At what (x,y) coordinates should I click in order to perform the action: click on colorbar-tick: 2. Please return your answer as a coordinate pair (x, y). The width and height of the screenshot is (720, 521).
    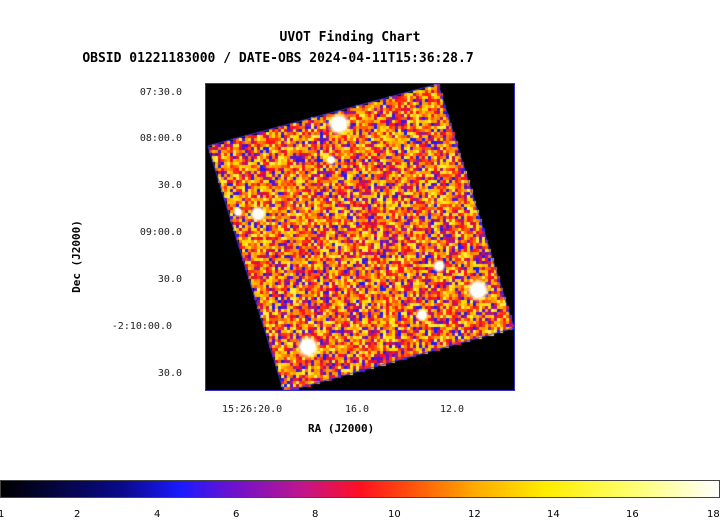
    Looking at the image, I should click on (77, 514).